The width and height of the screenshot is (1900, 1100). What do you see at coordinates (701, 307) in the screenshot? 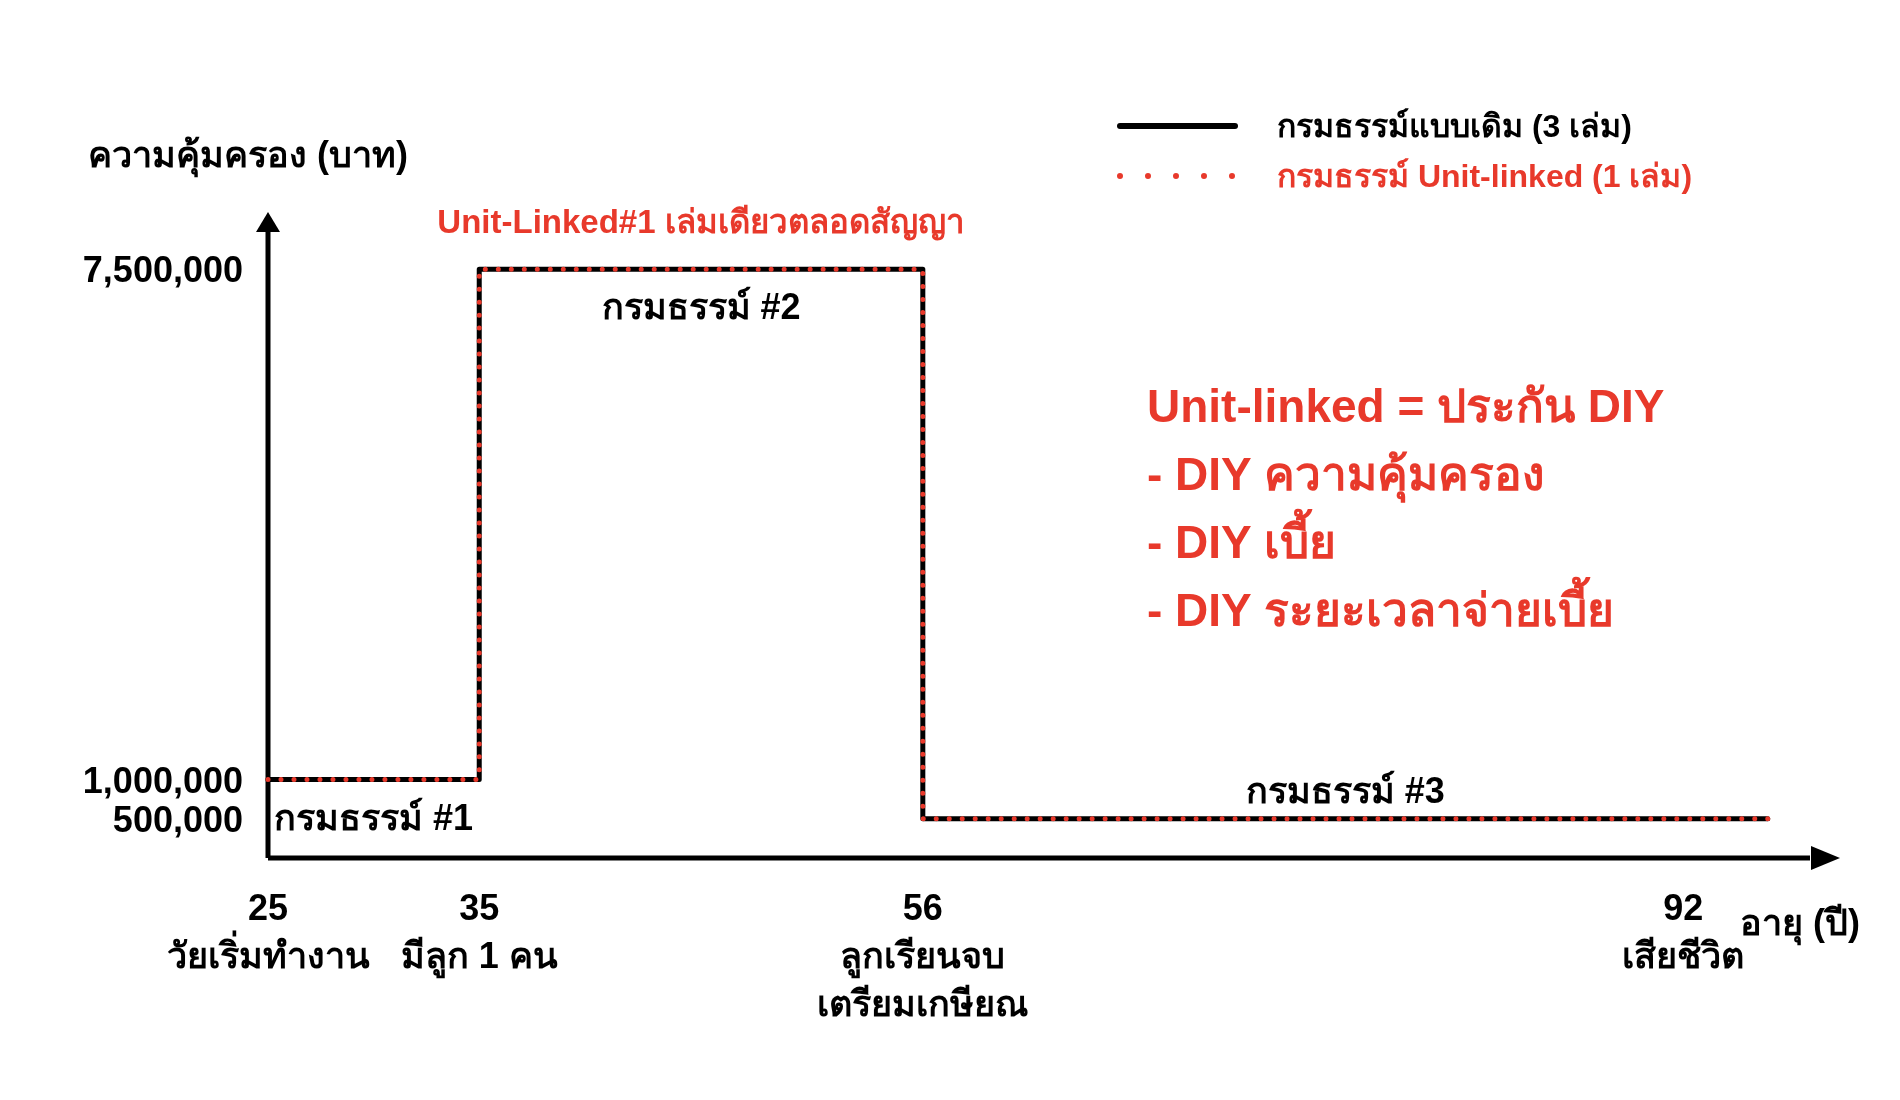
I see `annotation: กรมธรรม์ #2` at bounding box center [701, 307].